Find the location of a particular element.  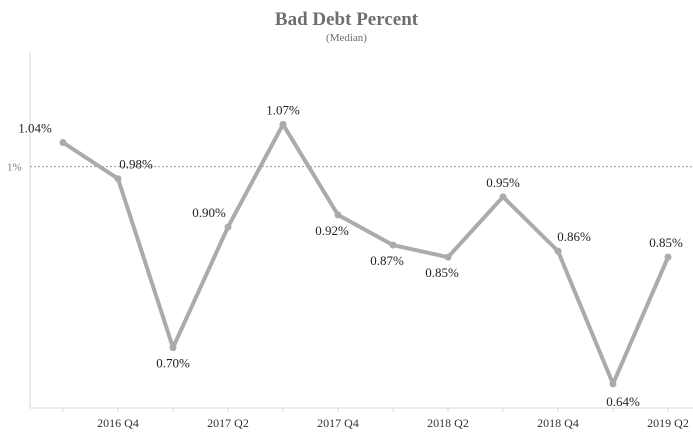

data-label: 0.95% is located at coordinates (503, 182).